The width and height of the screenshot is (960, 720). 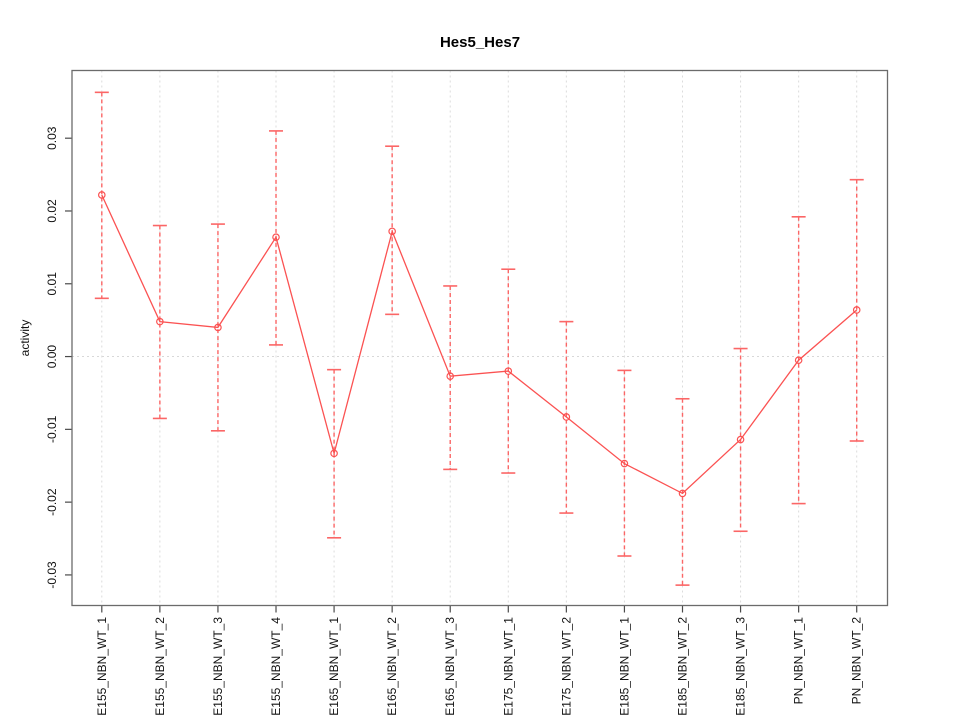 What do you see at coordinates (52, 502) in the screenshot?
I see `y-tick-label: -0.02` at bounding box center [52, 502].